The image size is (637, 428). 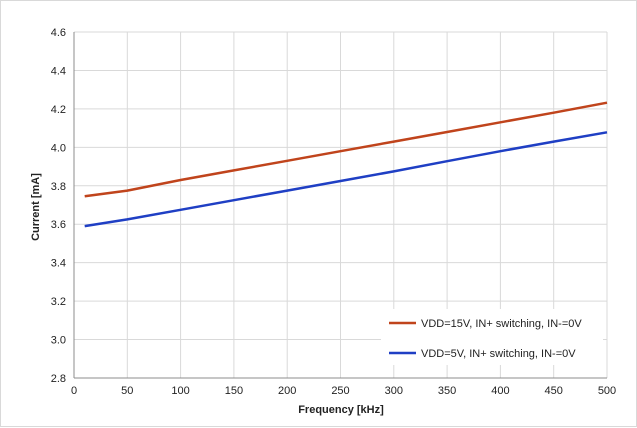 I want to click on y-tick-label: 2.8, so click(x=58, y=379).